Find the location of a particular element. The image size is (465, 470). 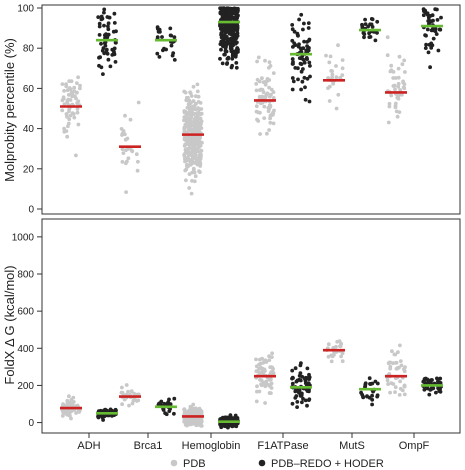

bottom-point-pdb-ompf is located at coordinates (390, 366).